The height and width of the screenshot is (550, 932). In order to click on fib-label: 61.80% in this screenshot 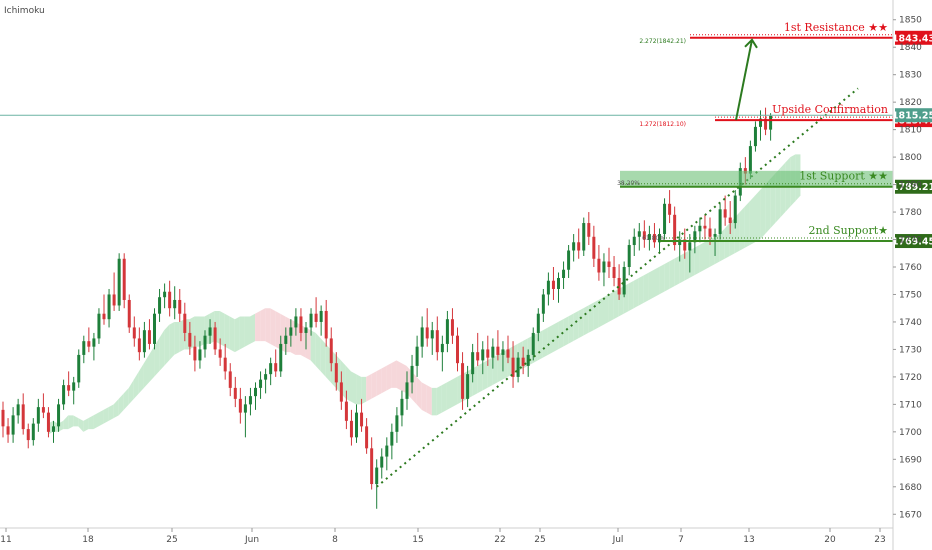, I will do `click(653, 238)`.